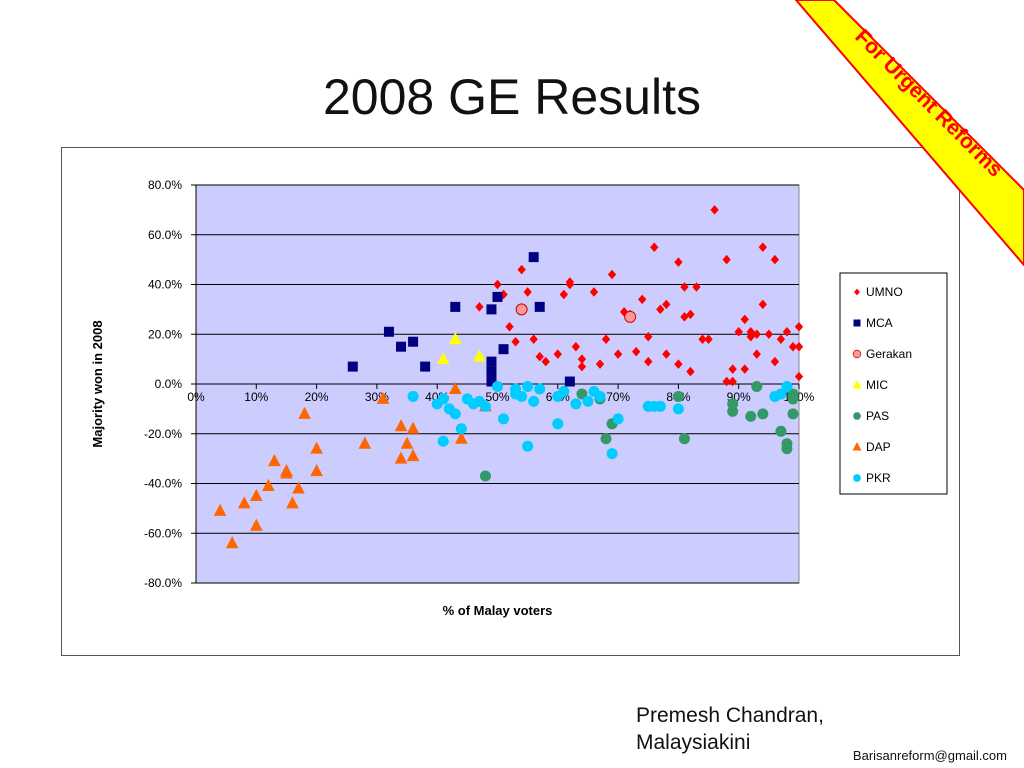 The height and width of the screenshot is (768, 1024). Describe the element at coordinates (165, 235) in the screenshot. I see `y-tick-label: 60.0%` at that location.